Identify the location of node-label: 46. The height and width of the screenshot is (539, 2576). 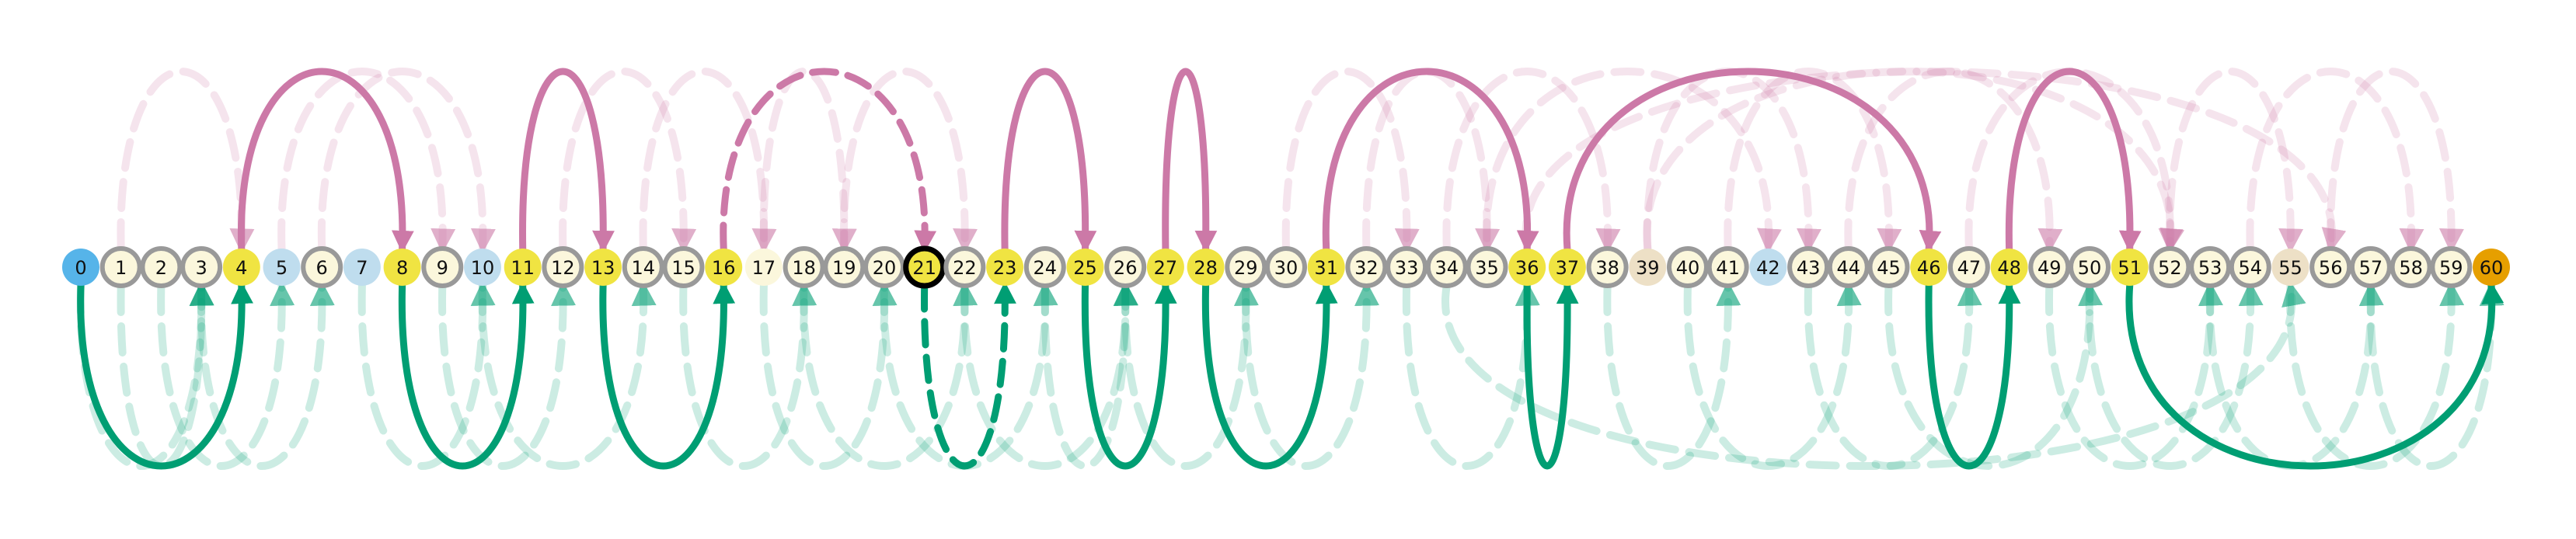
(1929, 268).